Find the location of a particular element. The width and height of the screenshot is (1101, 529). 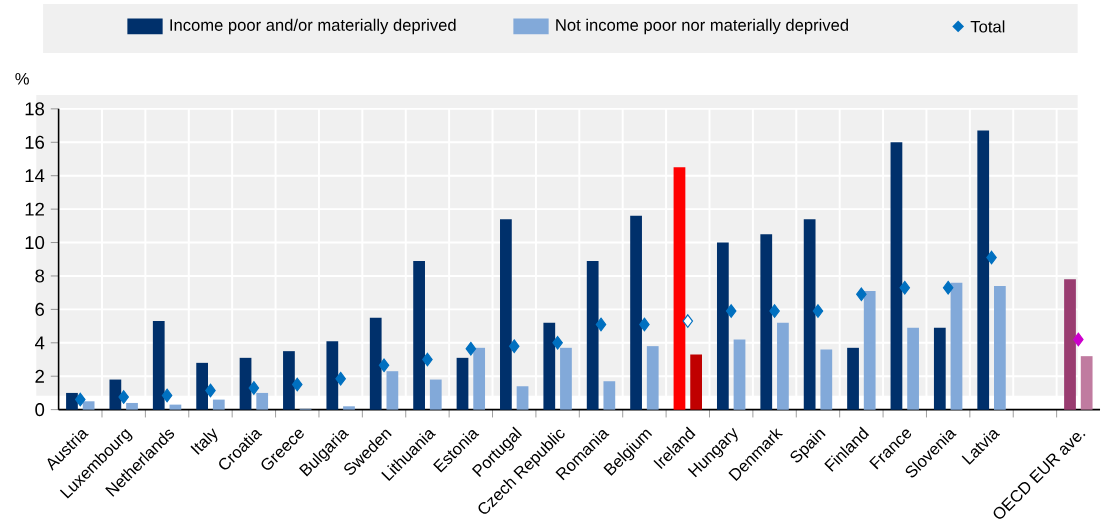

y-tick-label: 10 is located at coordinates (35, 242).